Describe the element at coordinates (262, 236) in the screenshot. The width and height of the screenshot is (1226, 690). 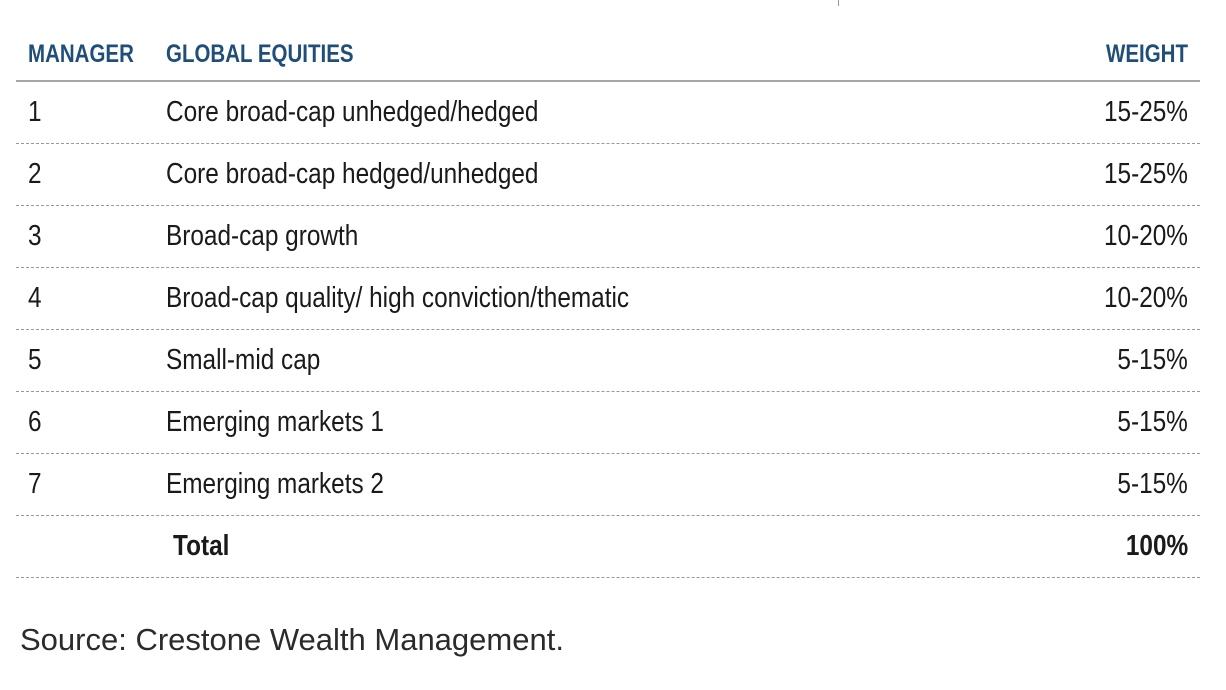
I see `strategy-description: Broad-cap growth` at that location.